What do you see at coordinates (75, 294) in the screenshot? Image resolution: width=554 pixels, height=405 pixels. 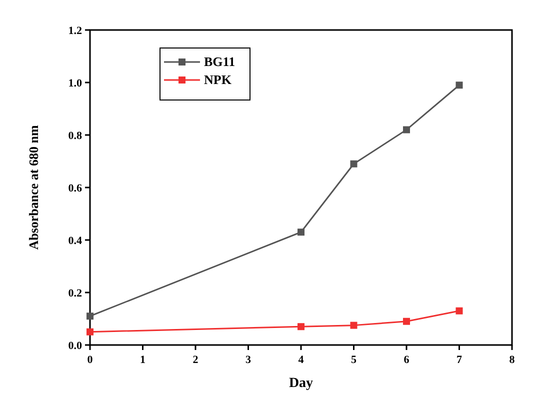 I see `y-tick-label: 0.2` at bounding box center [75, 294].